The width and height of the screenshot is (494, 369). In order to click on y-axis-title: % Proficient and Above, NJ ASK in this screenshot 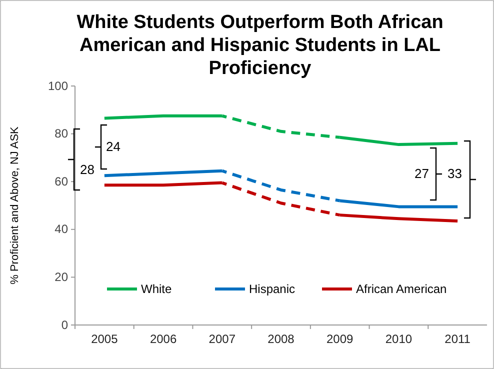, I will do `click(15, 205)`.